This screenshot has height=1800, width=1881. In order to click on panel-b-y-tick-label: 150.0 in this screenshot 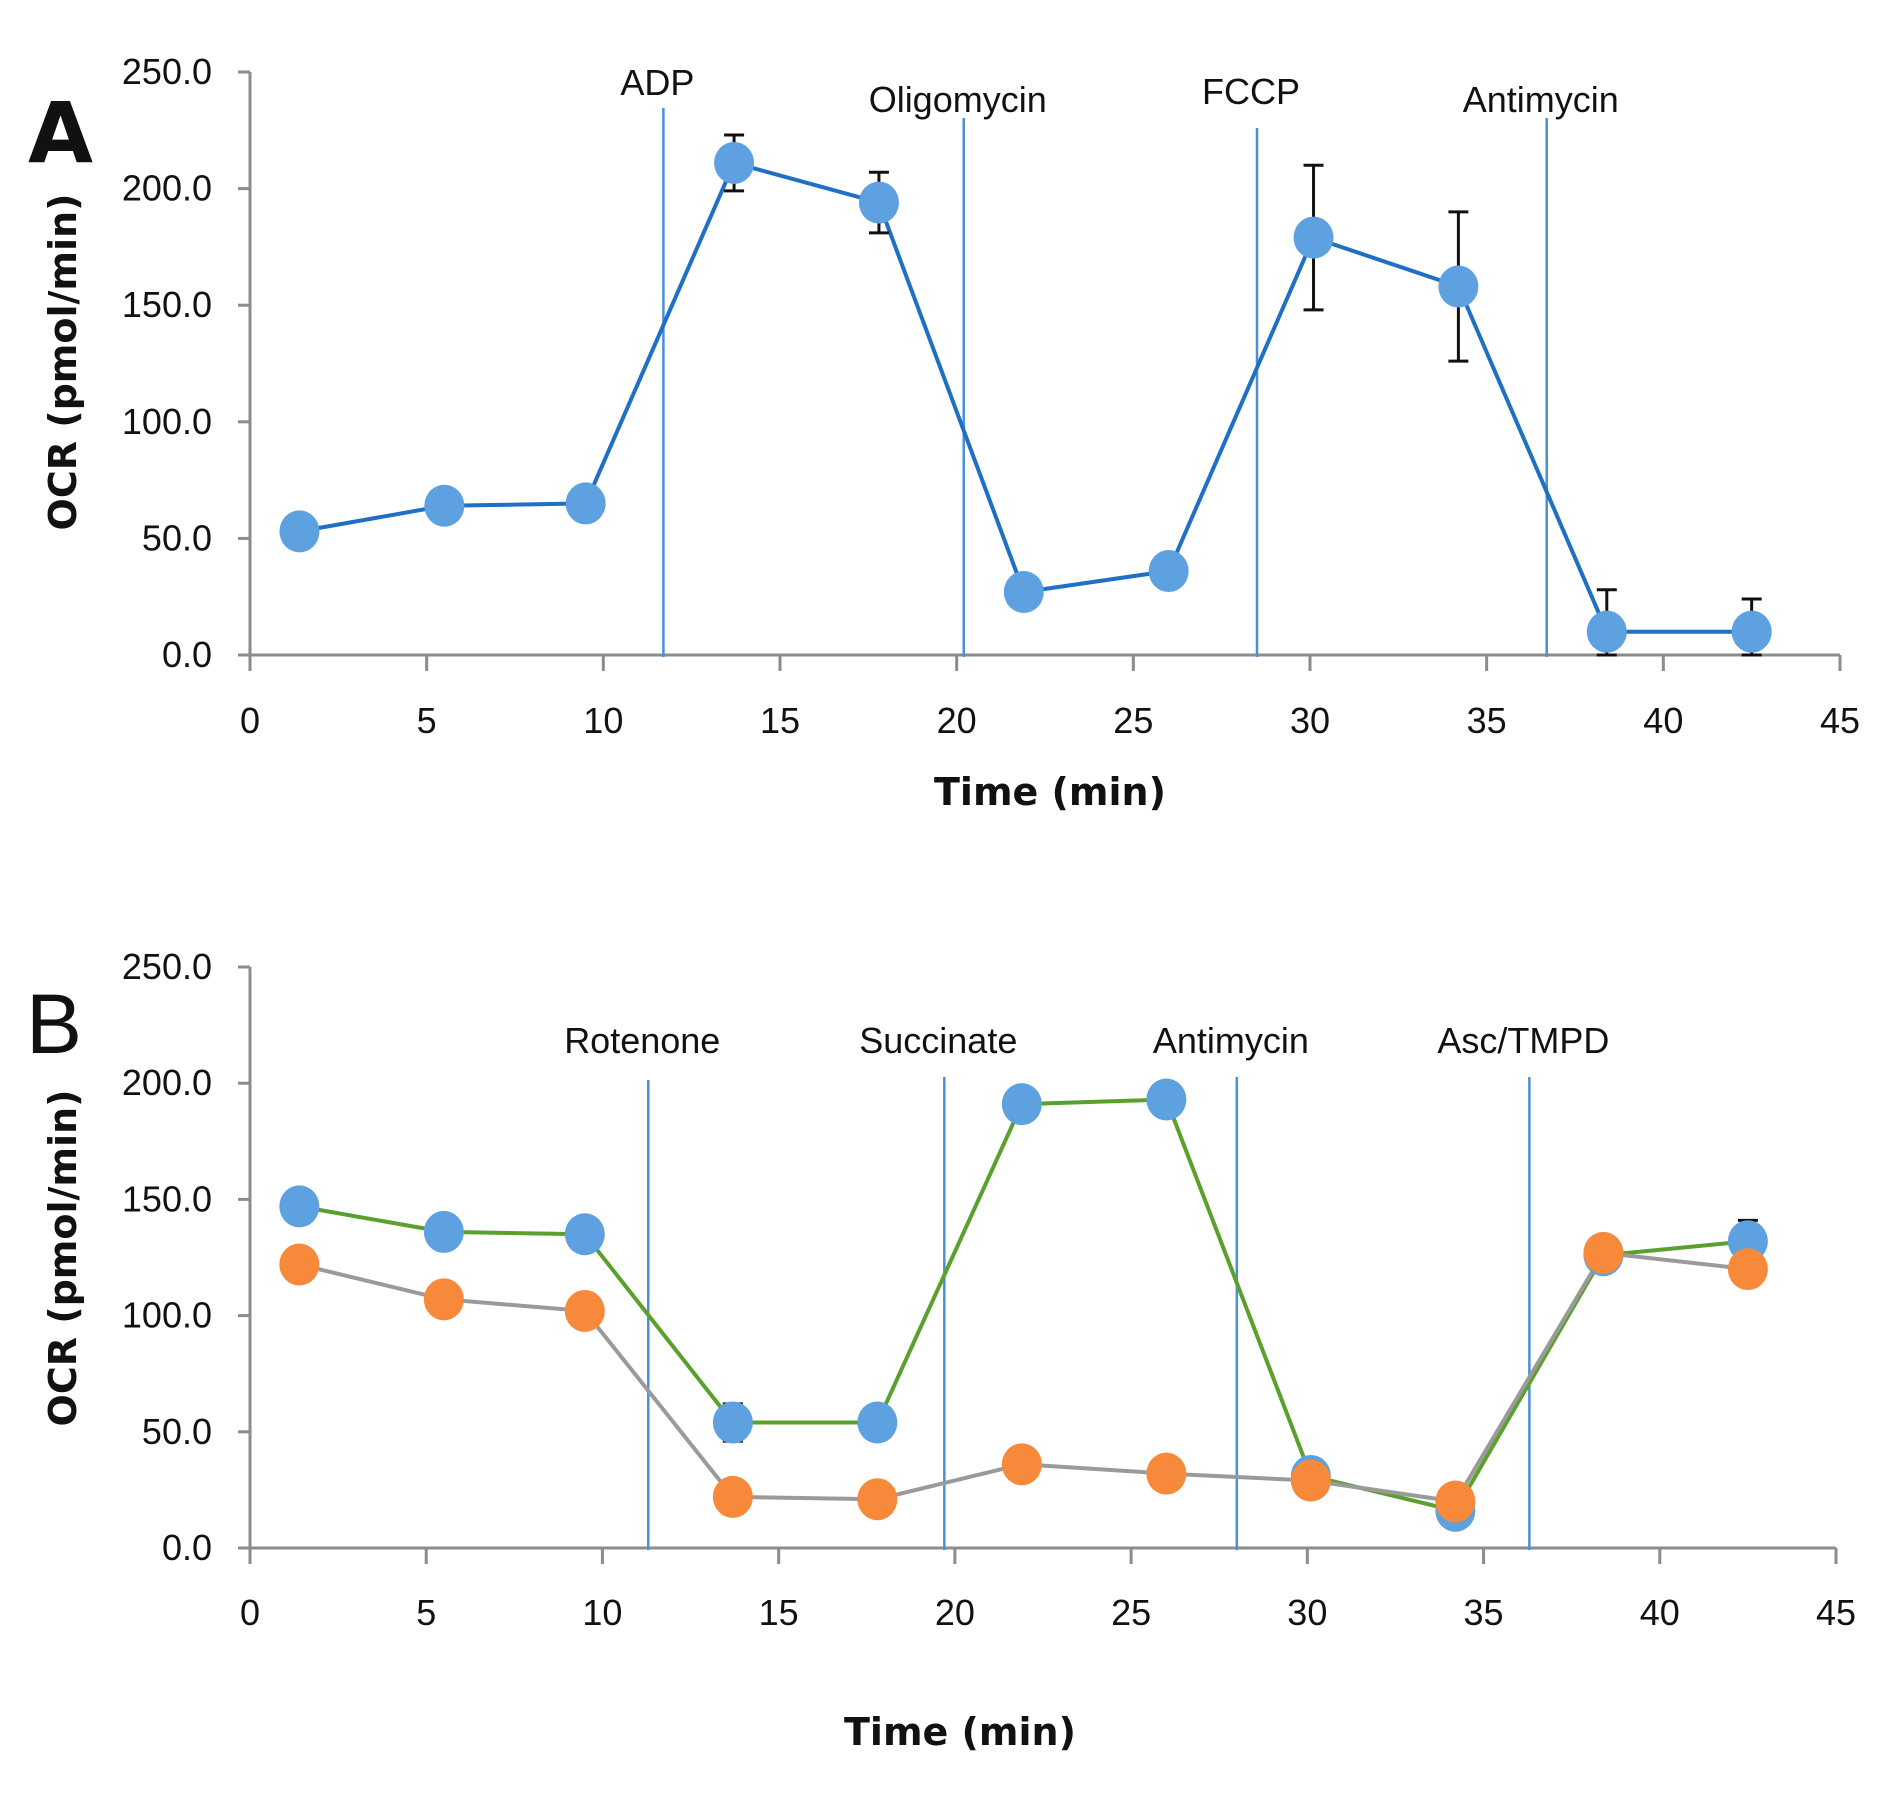, I will do `click(167, 1198)`.